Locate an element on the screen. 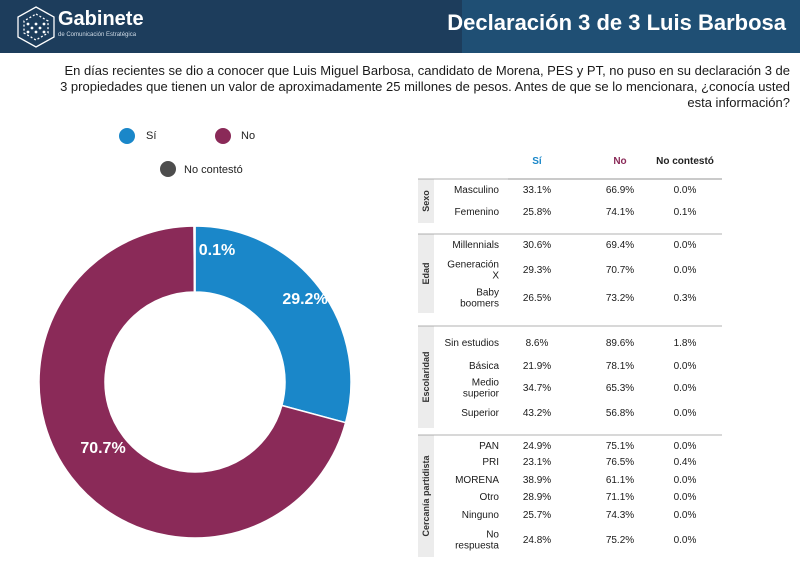  table-cell: 25.8% is located at coordinates (537, 212).